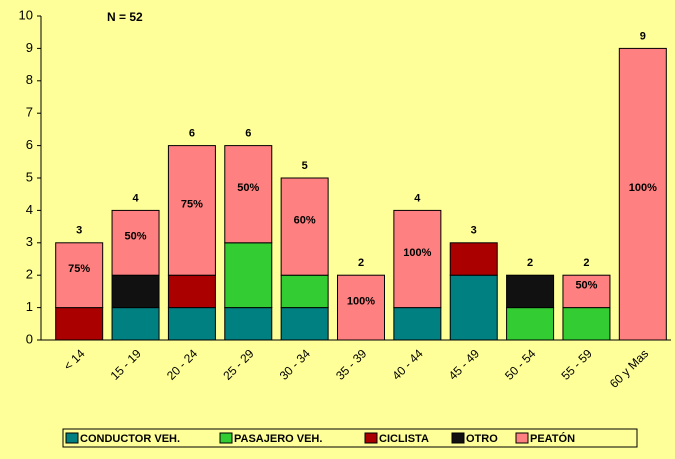 The height and width of the screenshot is (459, 675). Describe the element at coordinates (26, 14) in the screenshot. I see `y-tick-label: 10` at that location.